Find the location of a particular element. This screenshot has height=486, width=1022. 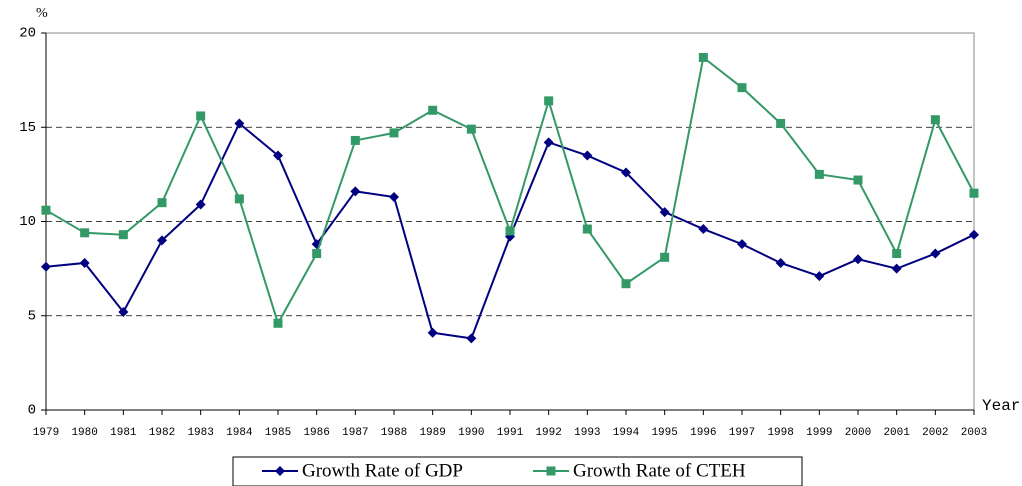

x-tick-label: 1988 is located at coordinates (394, 433).